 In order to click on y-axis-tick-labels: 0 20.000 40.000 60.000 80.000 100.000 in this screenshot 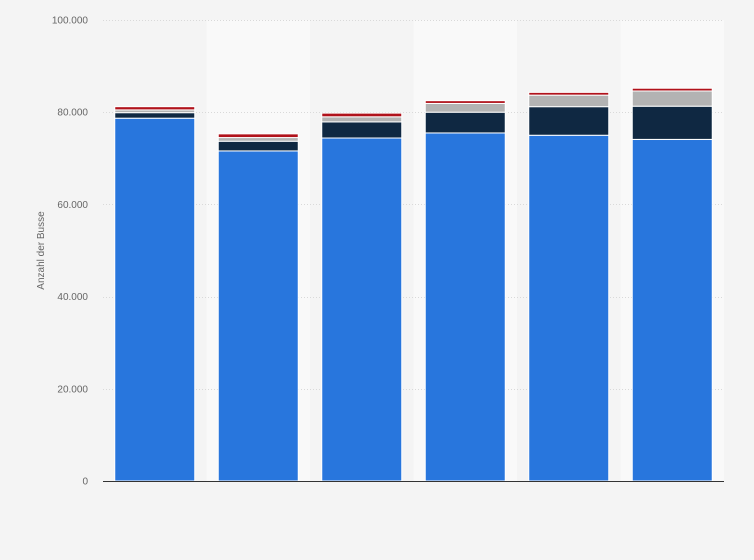, I will do `click(70, 252)`.